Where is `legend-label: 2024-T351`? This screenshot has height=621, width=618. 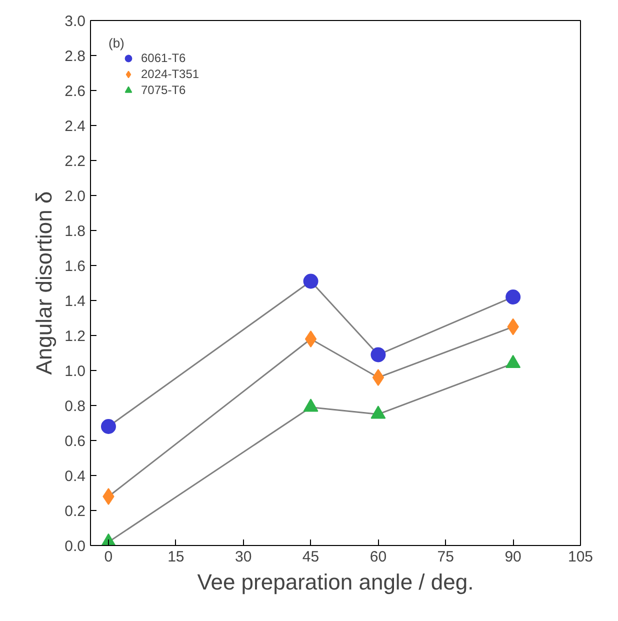 legend-label: 2024-T351 is located at coordinates (170, 74).